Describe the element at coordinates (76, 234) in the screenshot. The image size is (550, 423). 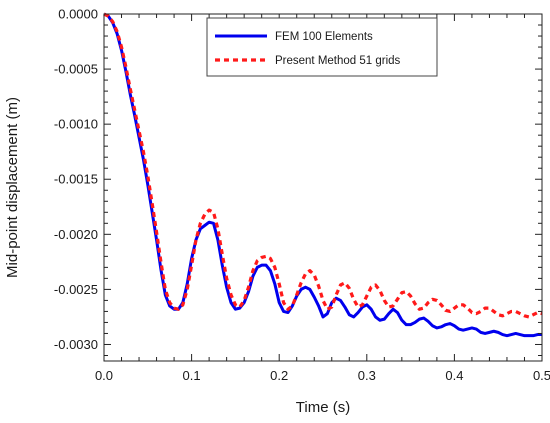
I see `y-tick-label: -0.0020` at that location.